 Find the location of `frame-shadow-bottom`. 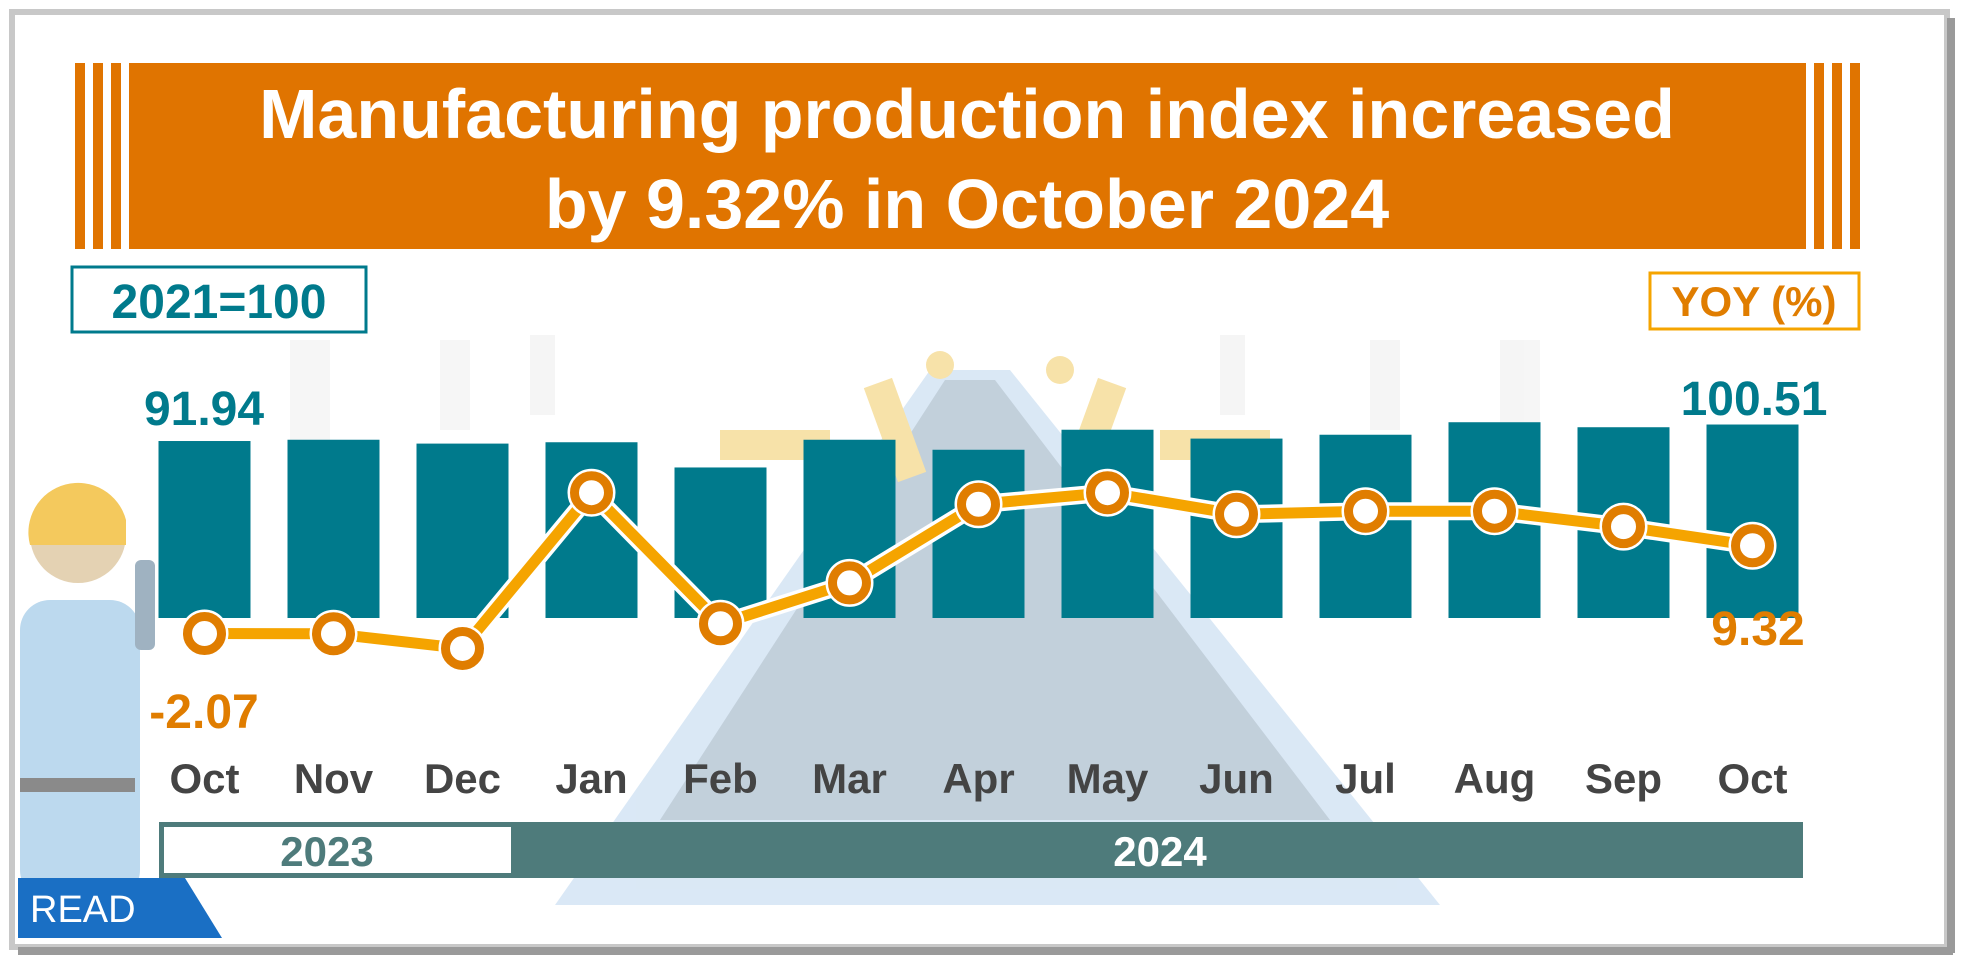

frame-shadow-bottom is located at coordinates (985, 951).